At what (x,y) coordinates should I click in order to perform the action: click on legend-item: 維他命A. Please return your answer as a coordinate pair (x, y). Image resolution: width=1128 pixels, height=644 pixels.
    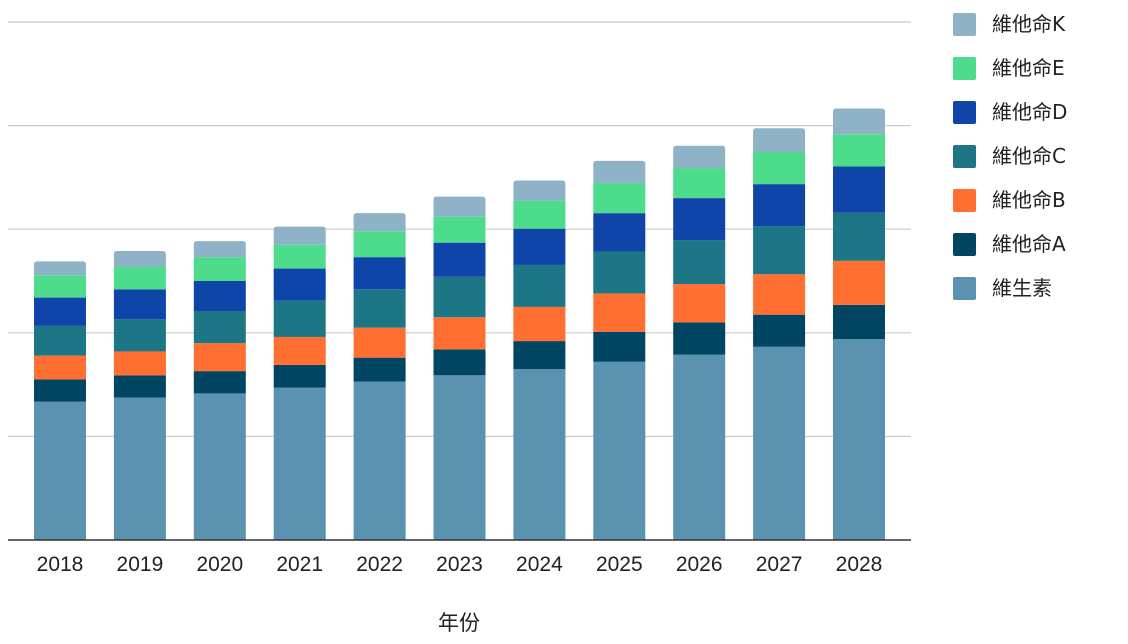
    Looking at the image, I should click on (1009, 244).